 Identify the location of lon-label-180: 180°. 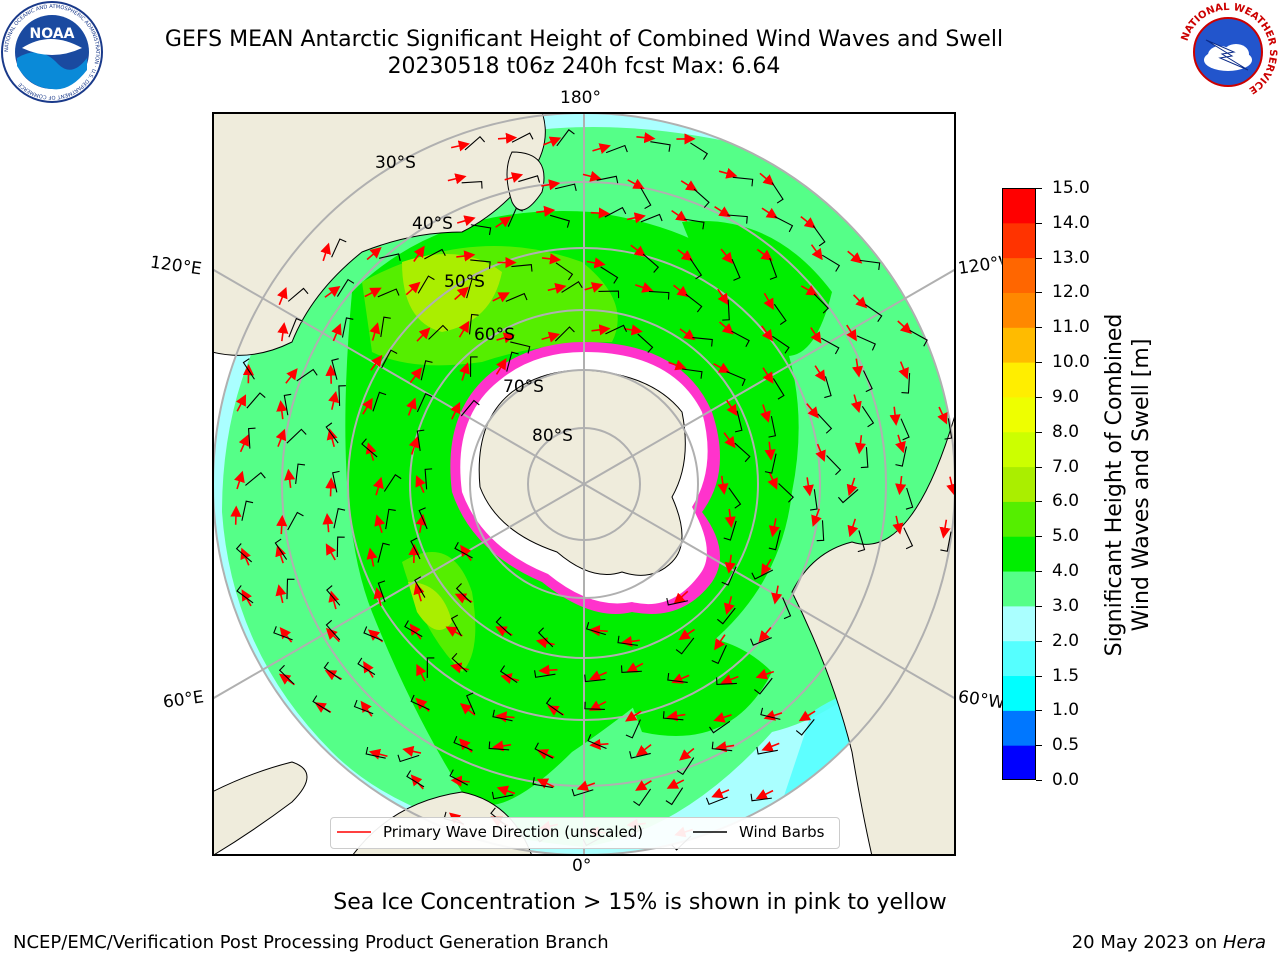
(580, 98).